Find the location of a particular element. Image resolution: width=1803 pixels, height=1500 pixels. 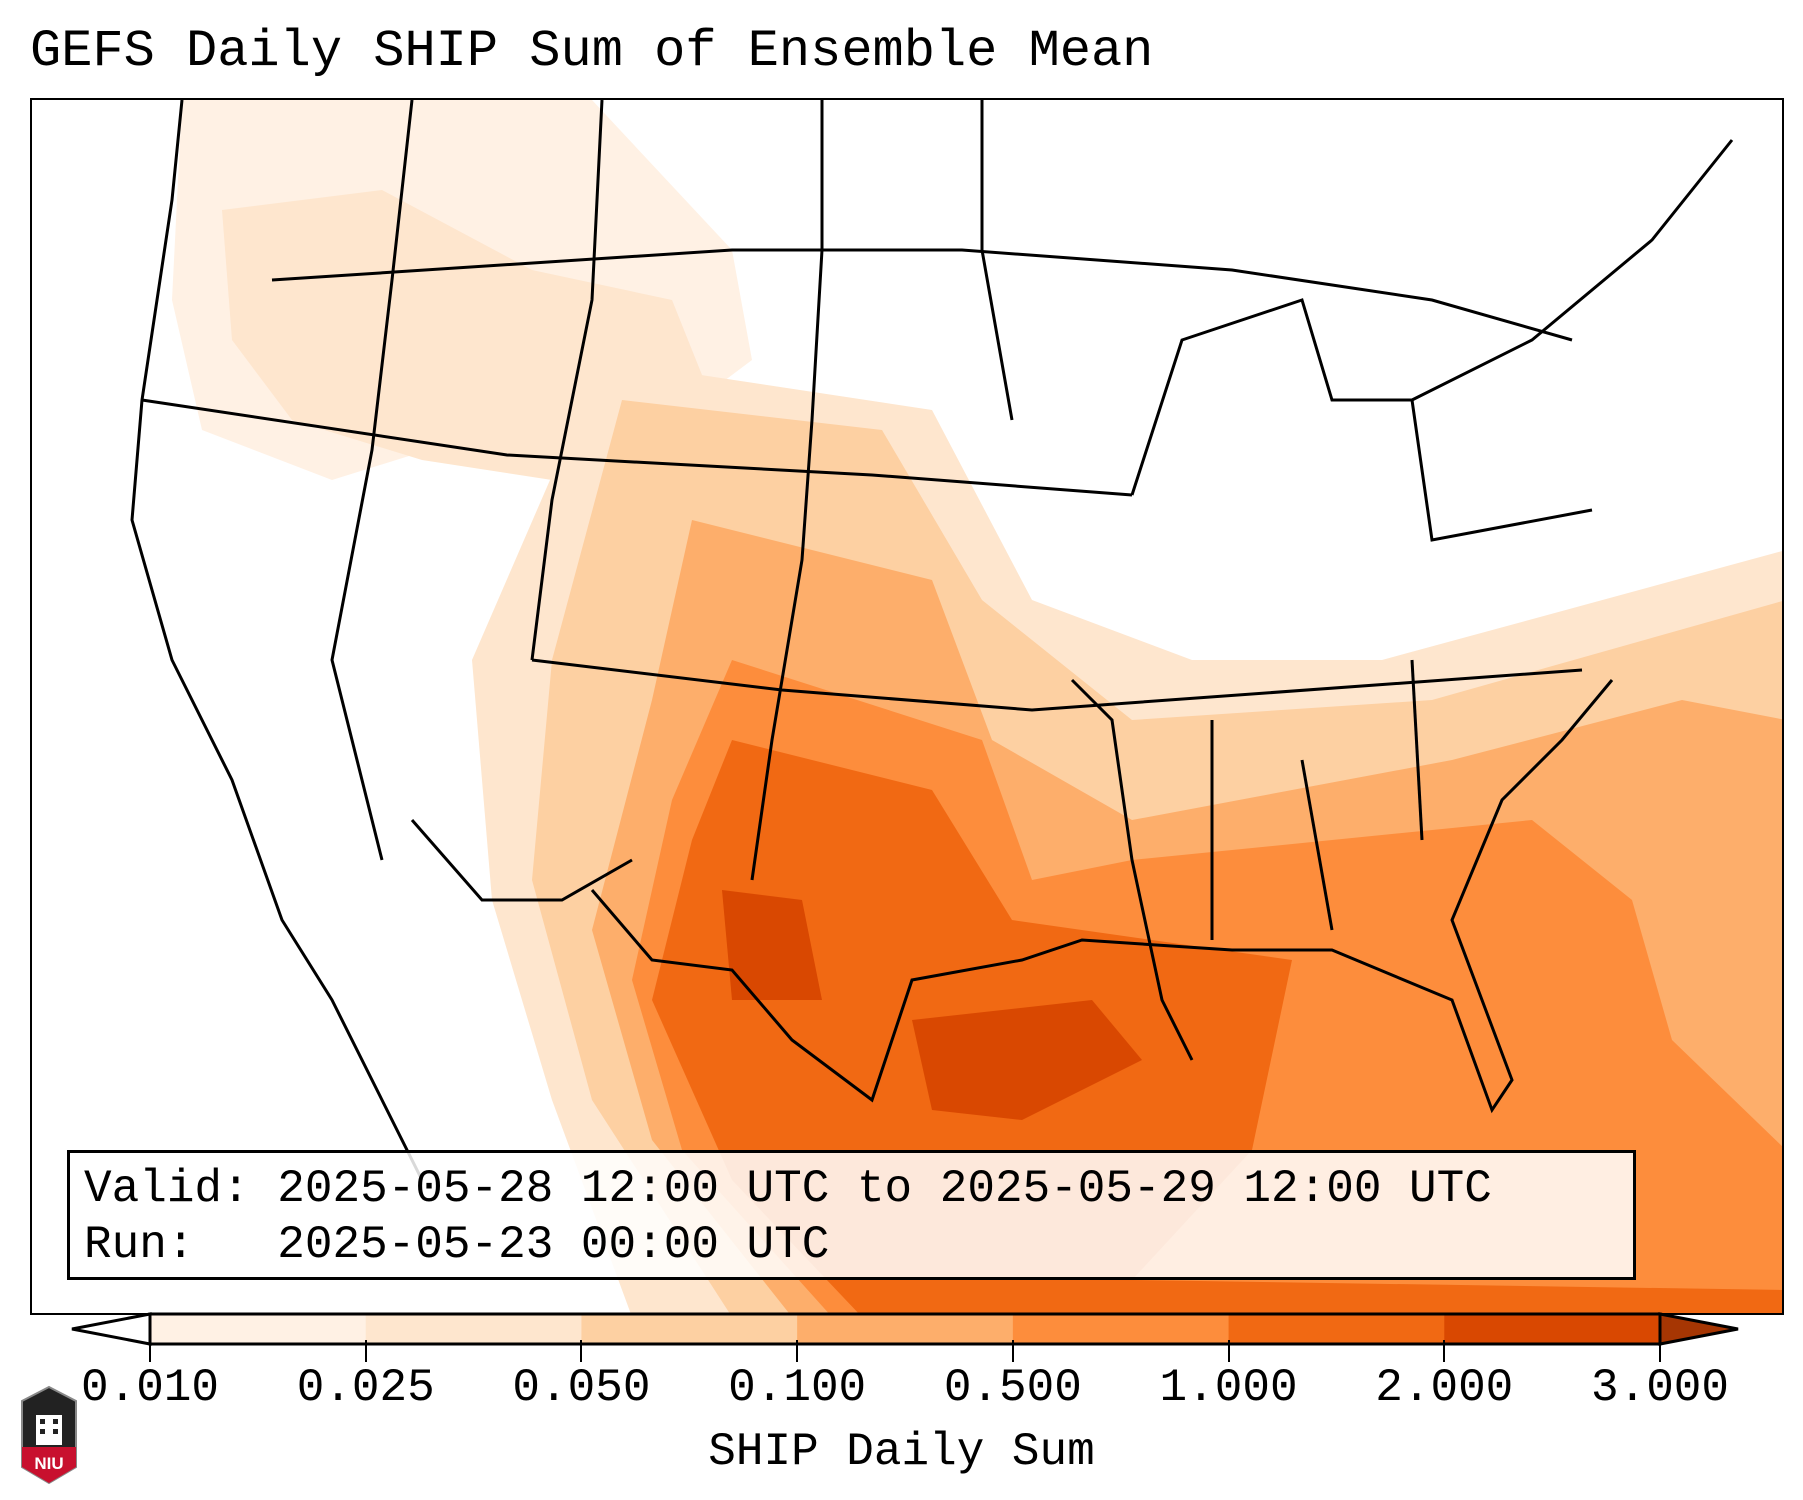

colorbar-label: SHIP Daily Sum is located at coordinates (901, 1452).